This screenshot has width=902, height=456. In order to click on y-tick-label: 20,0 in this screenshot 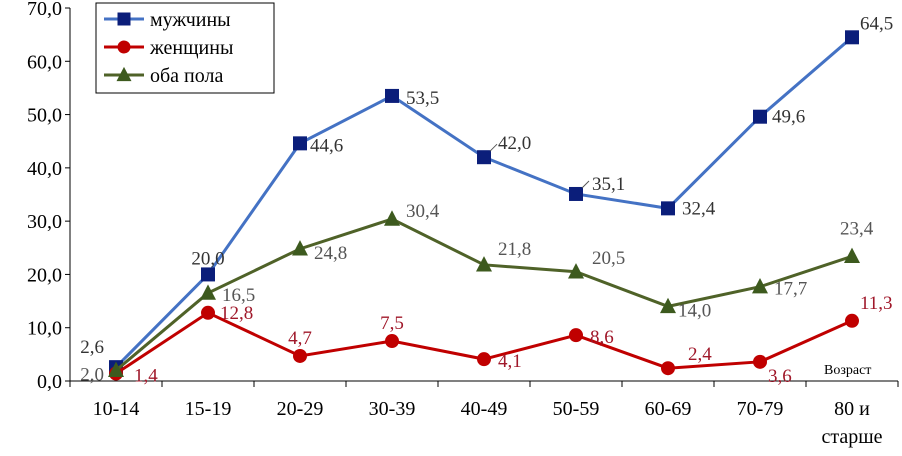, I will do `click(44, 275)`.